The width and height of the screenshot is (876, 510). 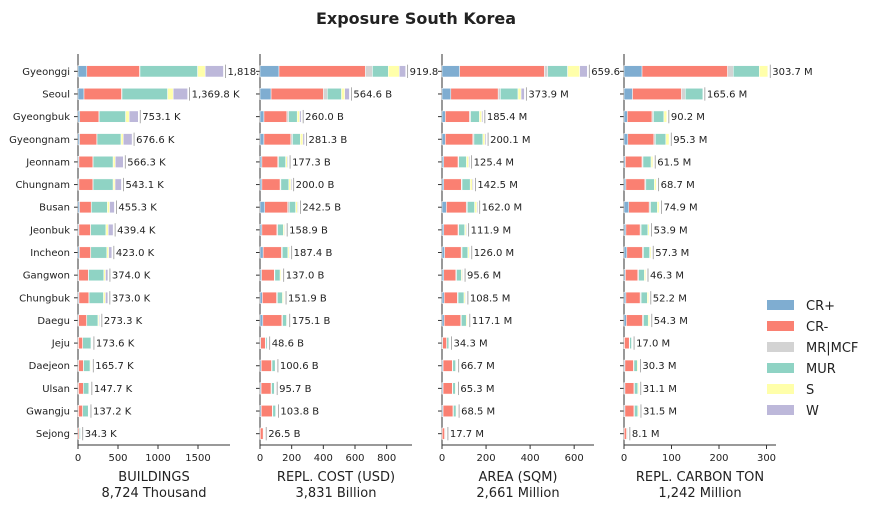 What do you see at coordinates (119, 162) in the screenshot?
I see `bar-segment-w-jeonnam` at bounding box center [119, 162].